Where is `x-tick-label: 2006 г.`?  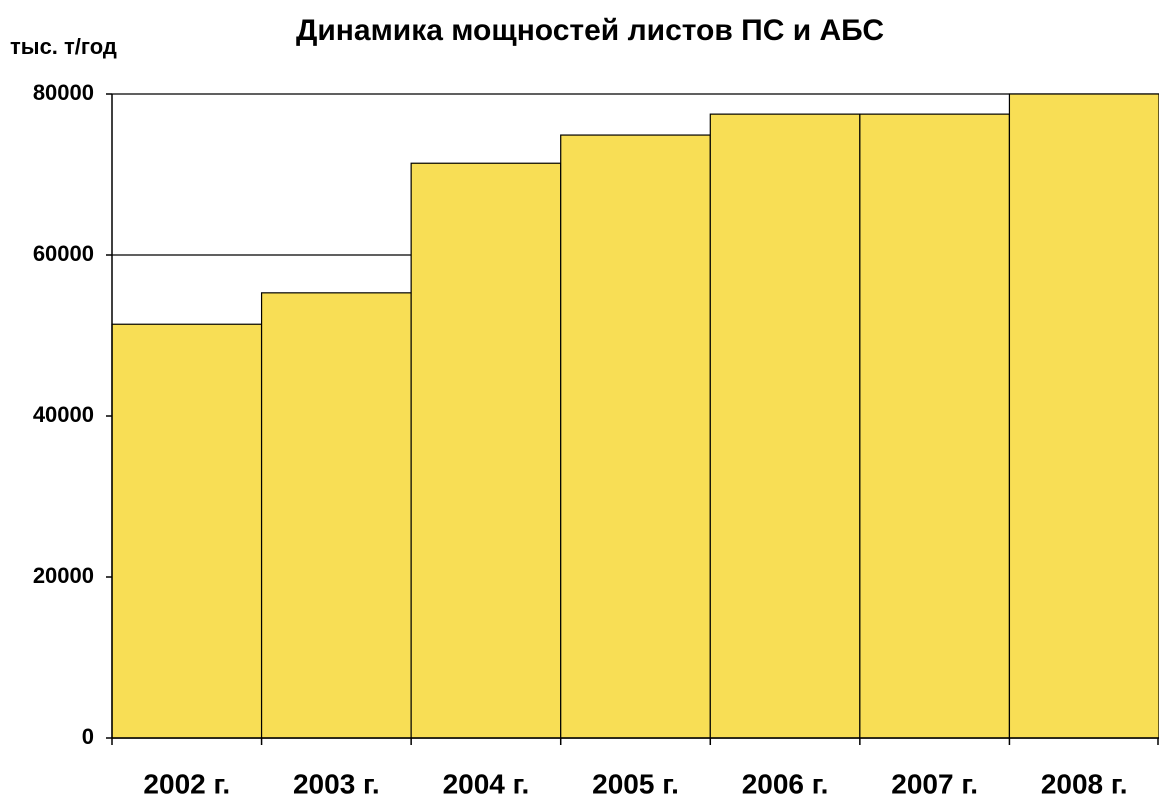 x-tick-label: 2006 г. is located at coordinates (785, 783).